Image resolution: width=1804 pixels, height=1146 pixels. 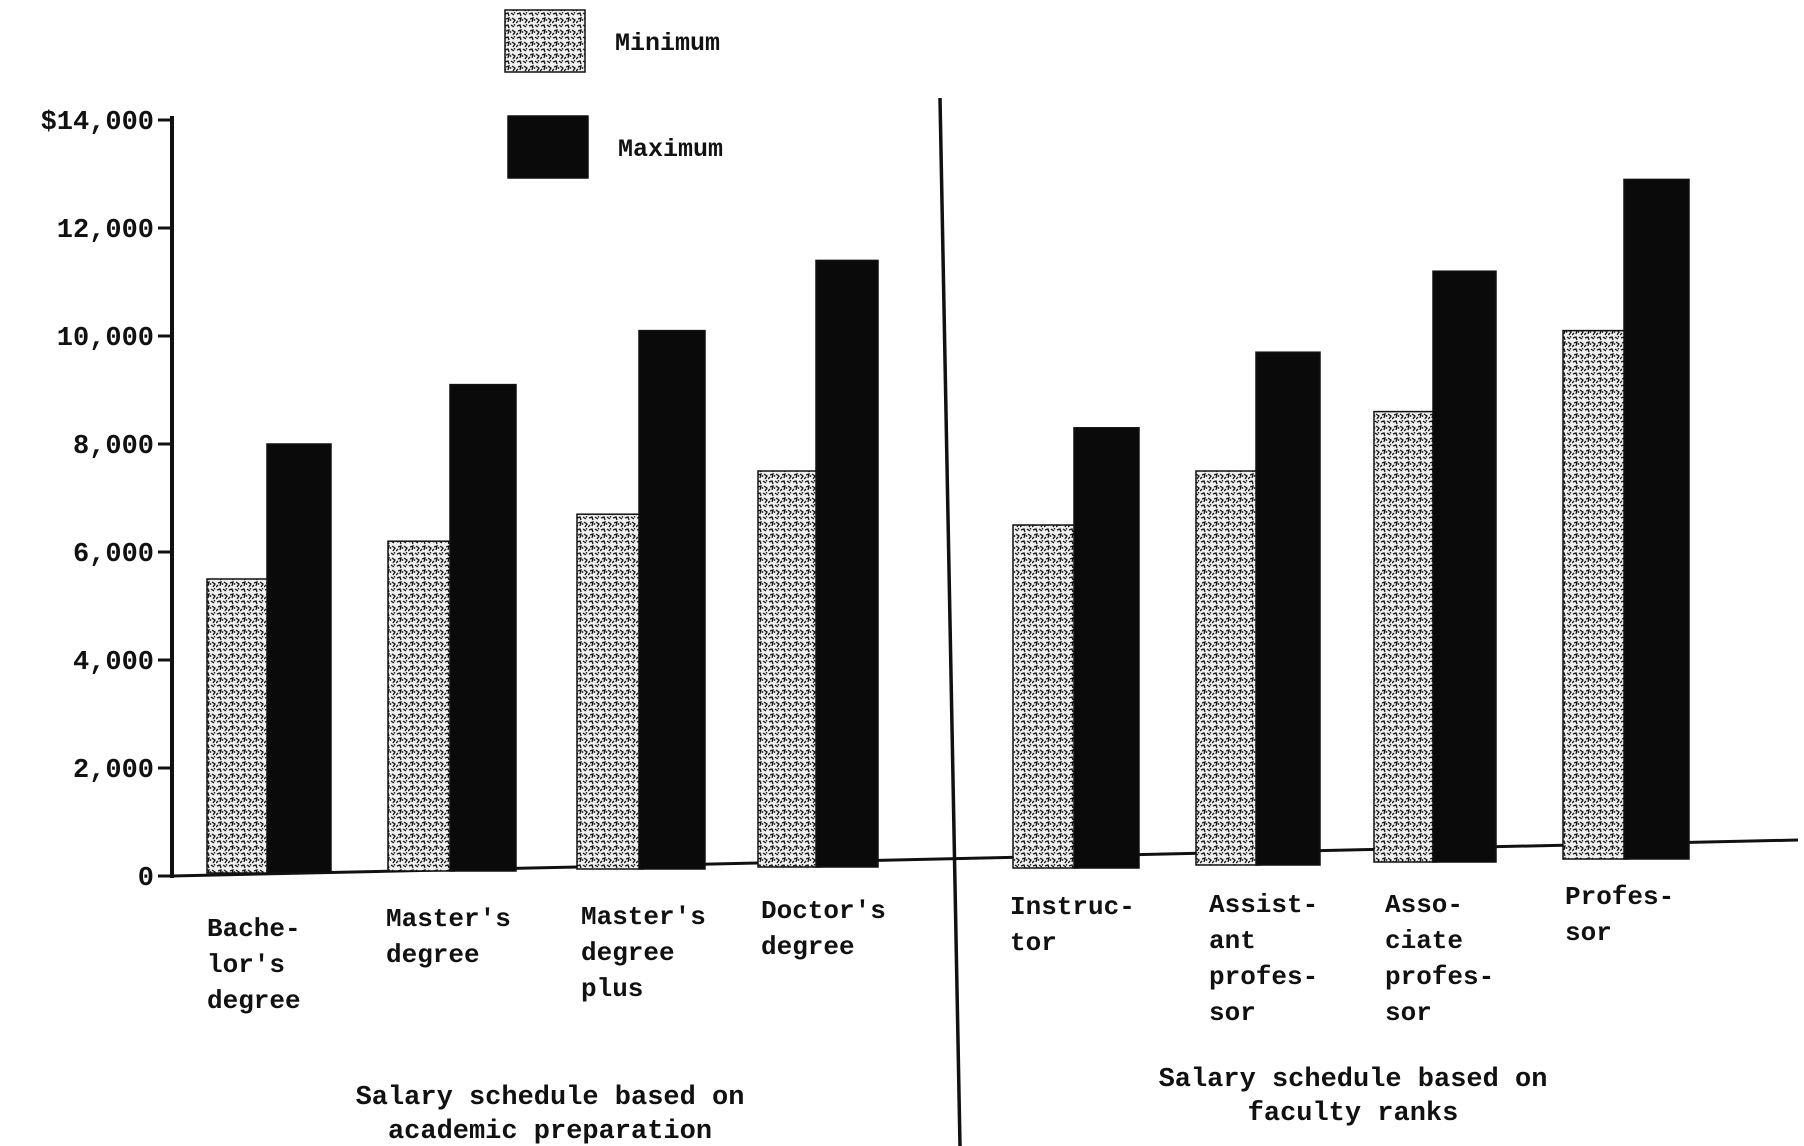 I want to click on y-tick-label: $14,000, so click(x=97, y=123).